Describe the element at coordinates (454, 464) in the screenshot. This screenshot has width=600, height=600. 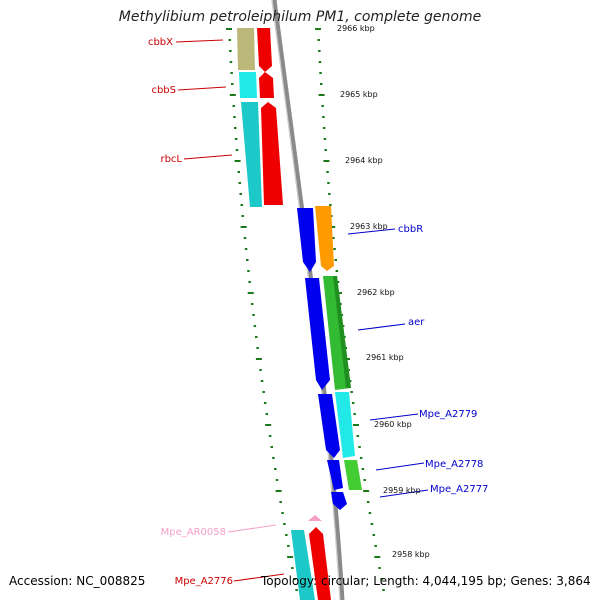
I see `gene-label-mpe-a2778: Mpe_A2778` at that location.